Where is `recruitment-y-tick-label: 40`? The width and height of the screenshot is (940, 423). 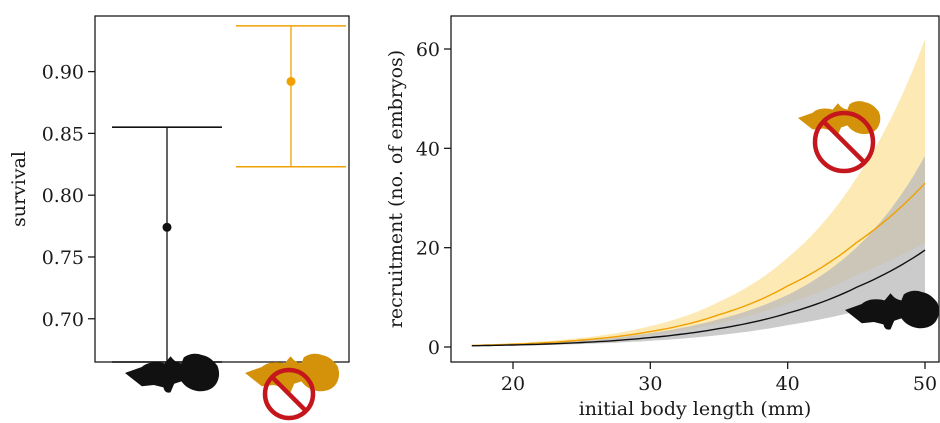
recruitment-y-tick-label: 40 is located at coordinates (428, 149).